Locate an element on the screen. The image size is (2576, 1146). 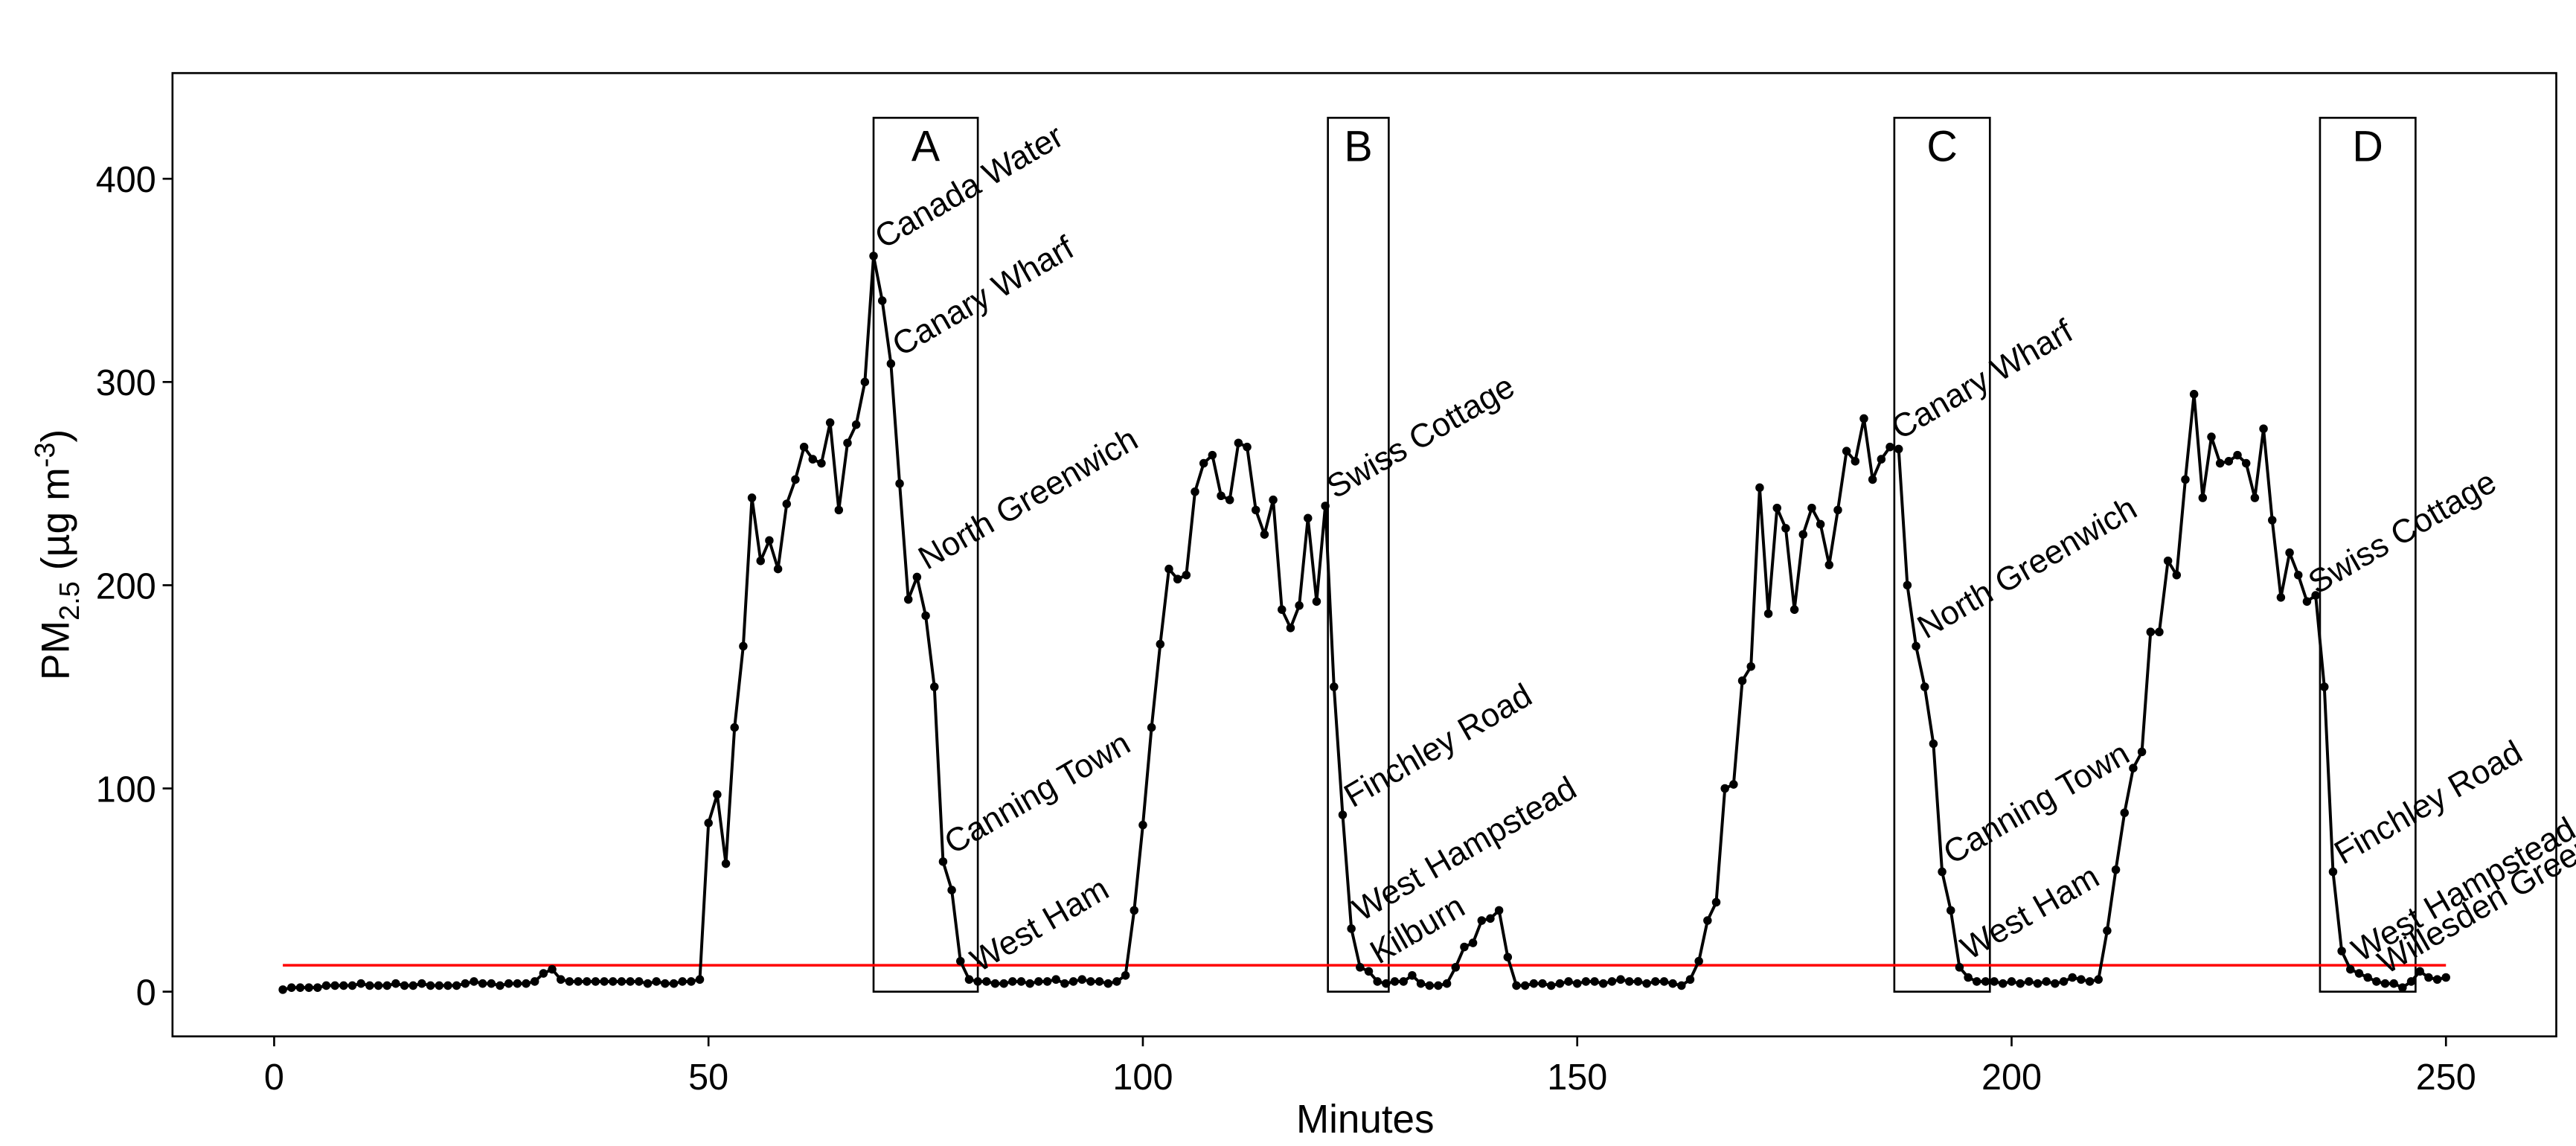
y-label-part: ) is located at coordinates (56, 436).